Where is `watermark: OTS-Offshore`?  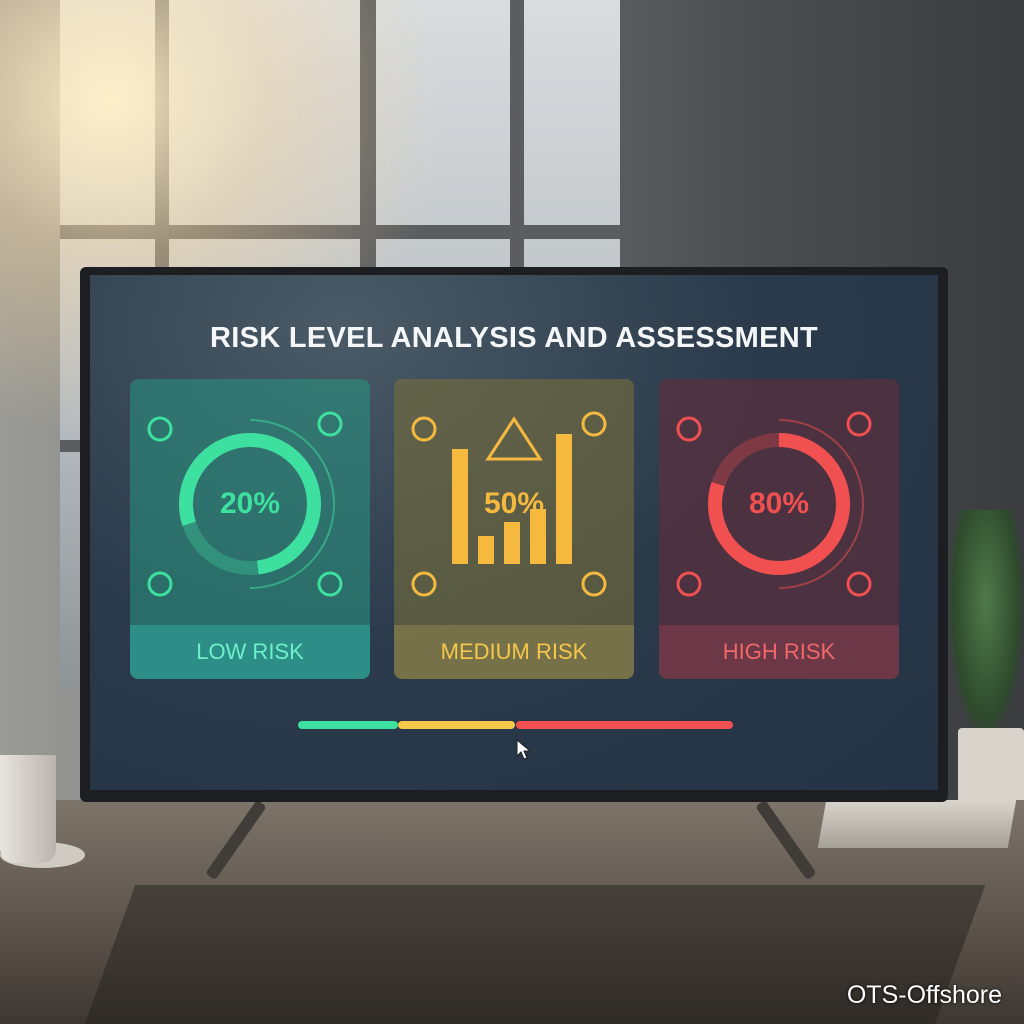 watermark: OTS-Offshore is located at coordinates (924, 995).